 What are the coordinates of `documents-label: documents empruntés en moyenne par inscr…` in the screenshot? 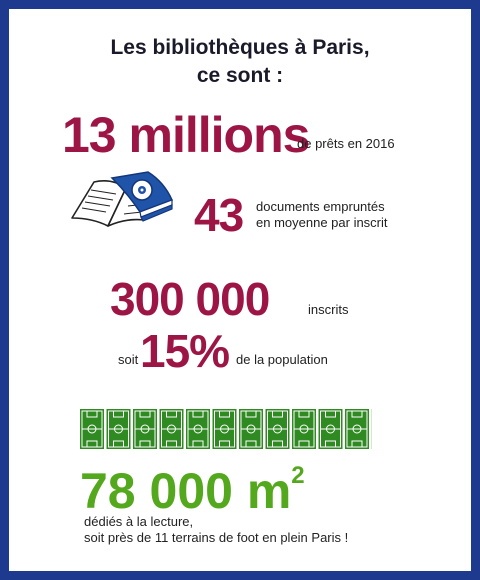 It's located at (322, 215).